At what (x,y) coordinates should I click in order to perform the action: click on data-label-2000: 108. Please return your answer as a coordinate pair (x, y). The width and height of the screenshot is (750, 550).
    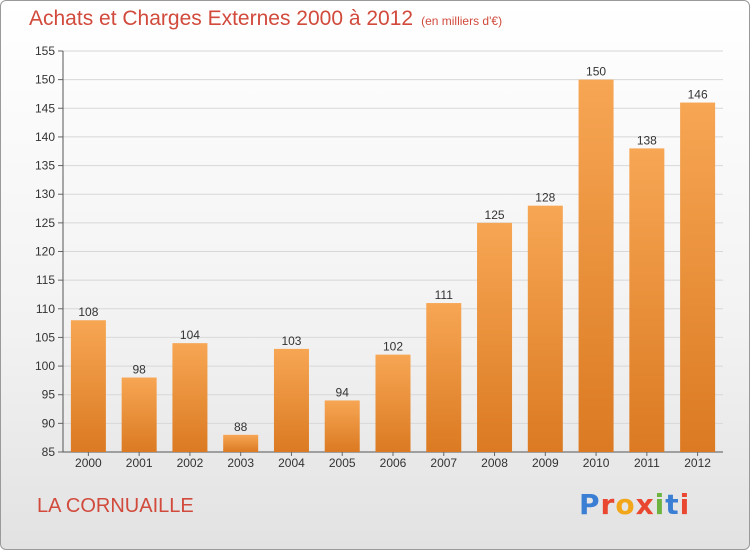
    Looking at the image, I should click on (88, 312).